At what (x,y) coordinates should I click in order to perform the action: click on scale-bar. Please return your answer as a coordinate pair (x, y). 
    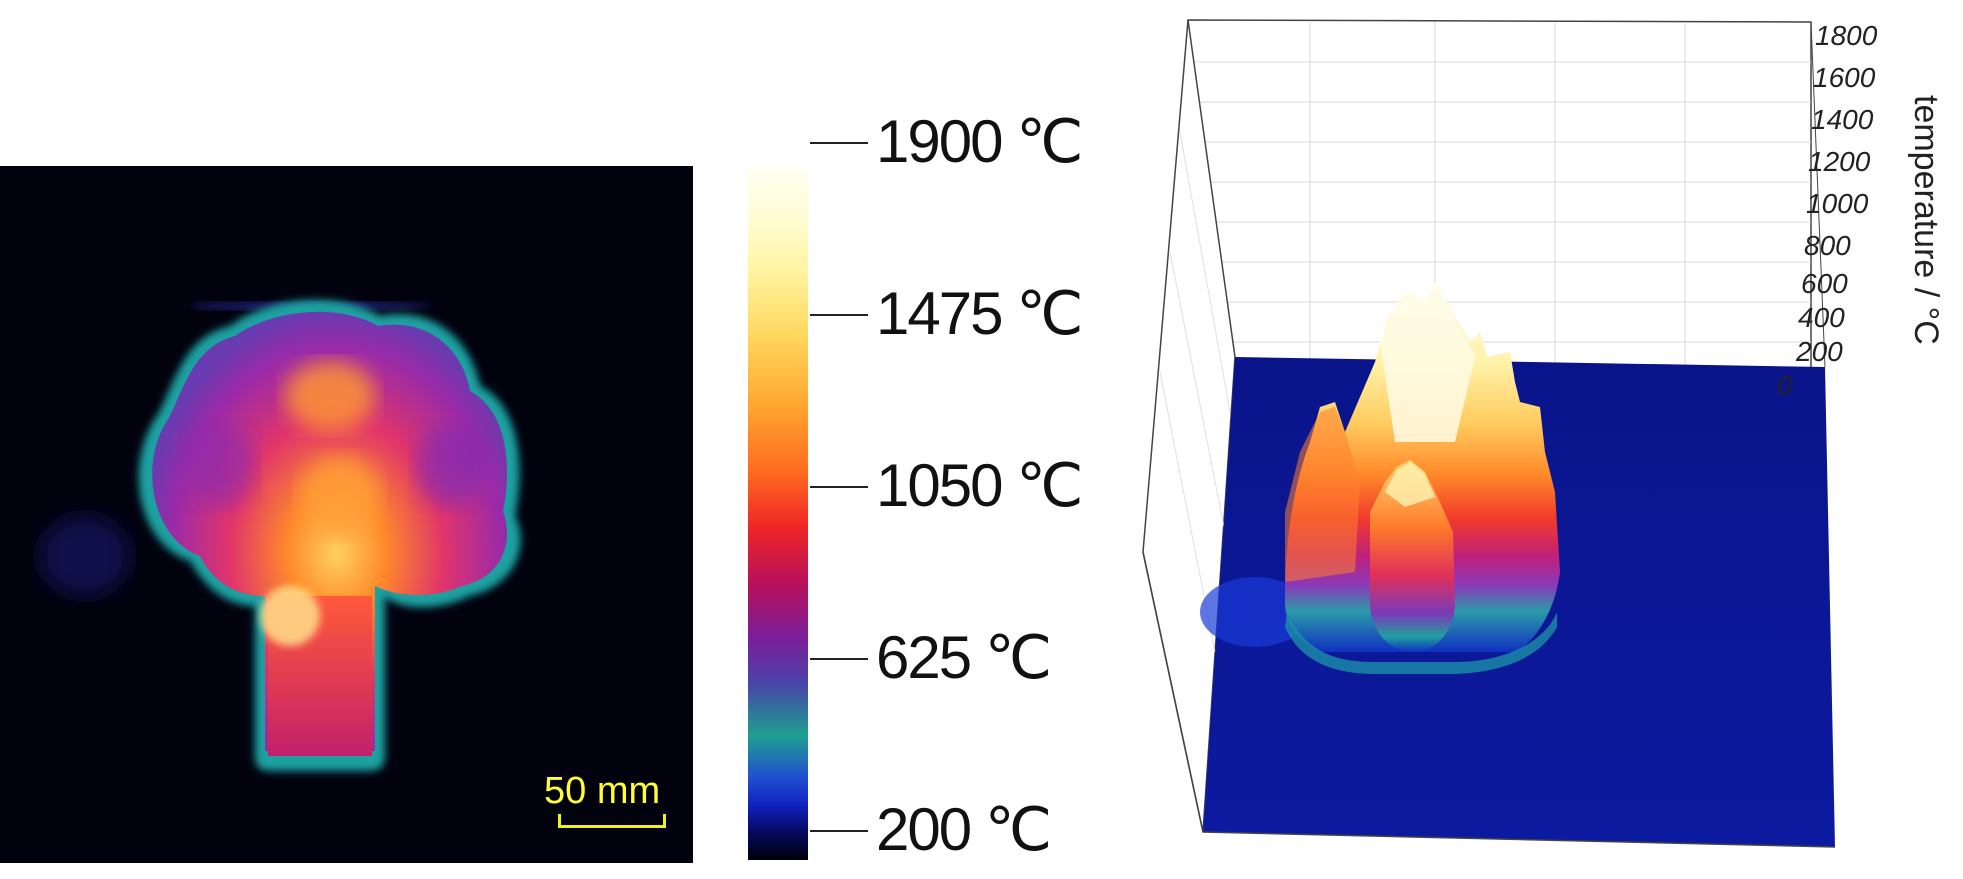
    Looking at the image, I should click on (612, 821).